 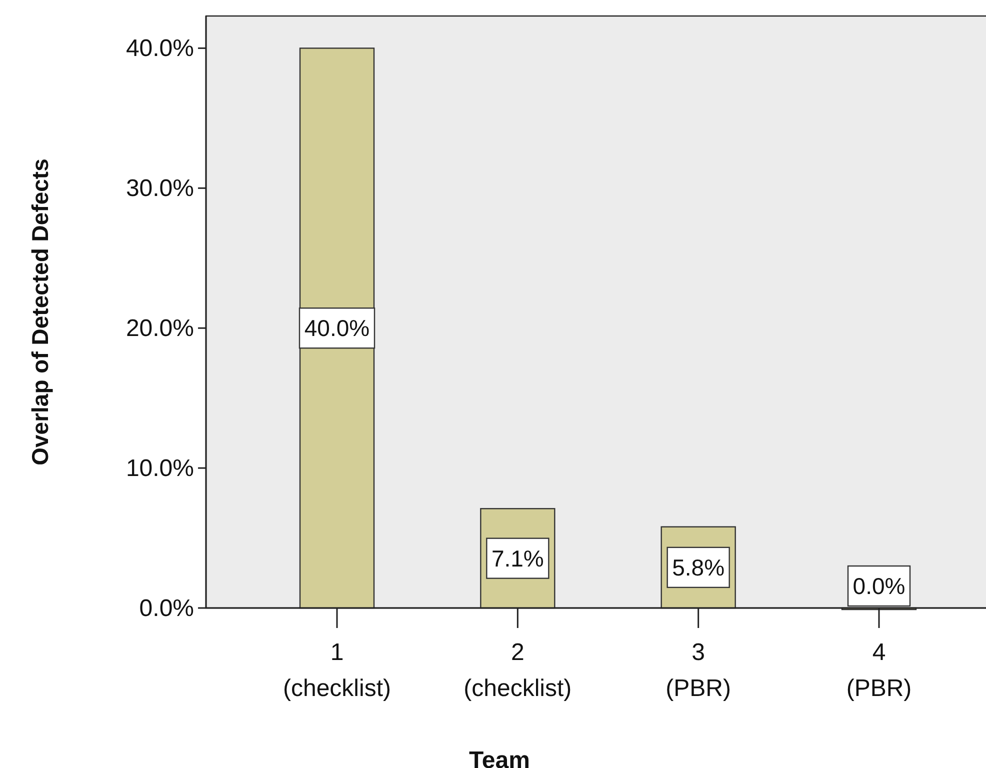 What do you see at coordinates (40, 312) in the screenshot?
I see `y-axis-title: Overlap of Detected Defects` at bounding box center [40, 312].